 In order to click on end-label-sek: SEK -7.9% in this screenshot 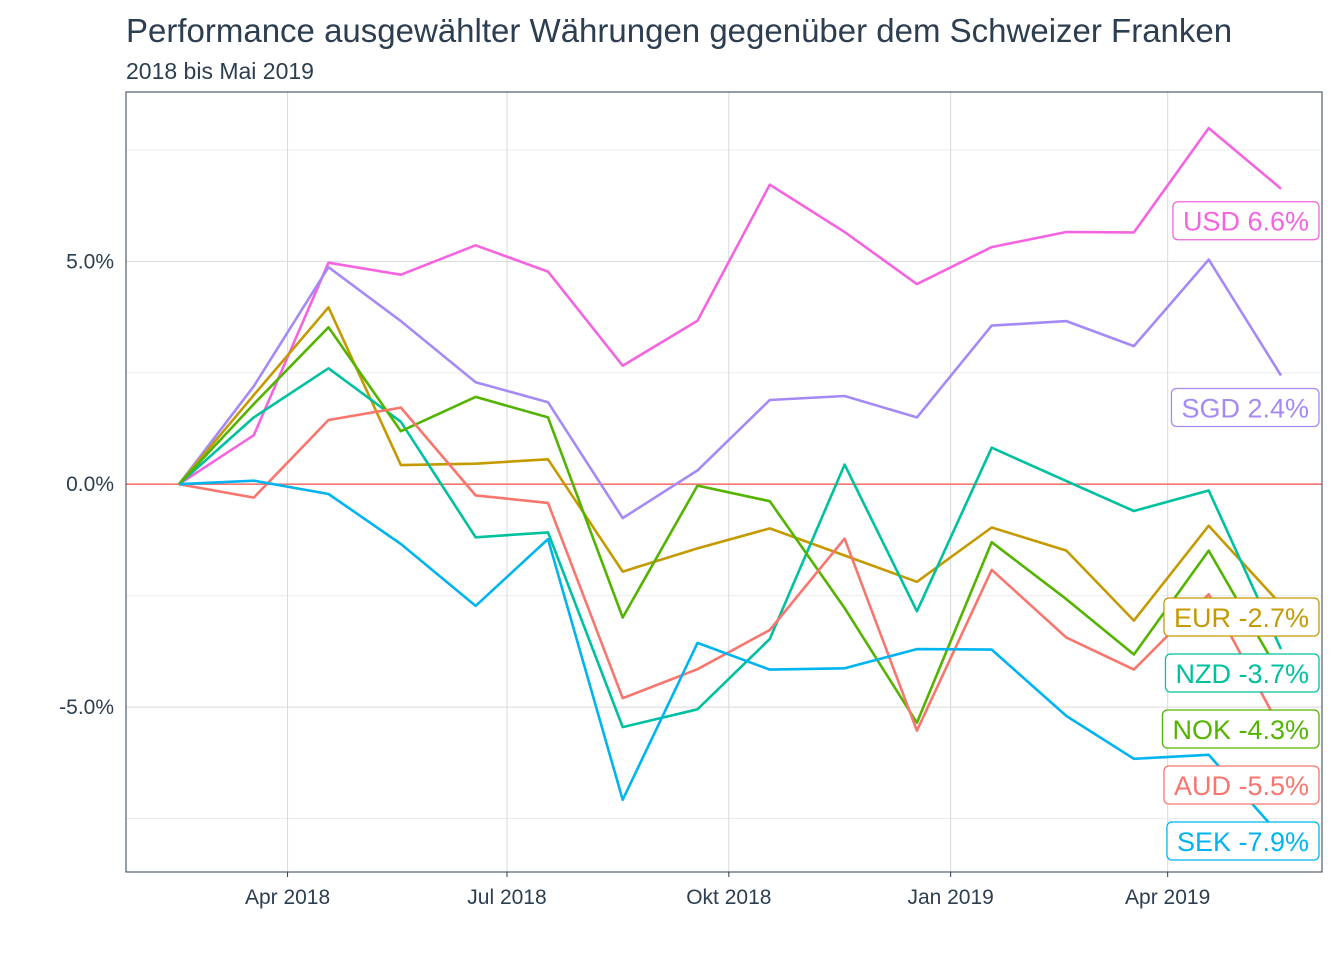, I will do `click(1243, 841)`.